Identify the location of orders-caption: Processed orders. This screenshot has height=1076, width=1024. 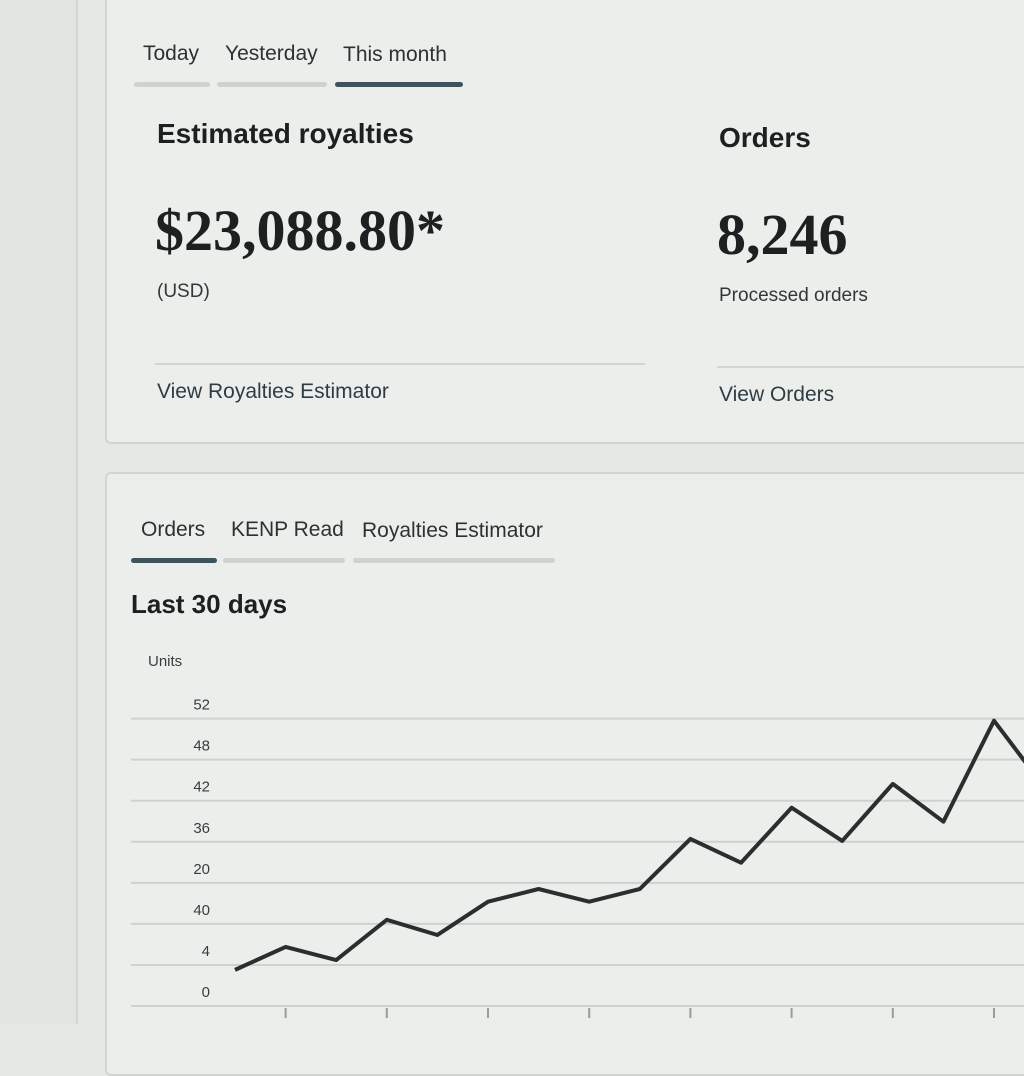
(793, 295).